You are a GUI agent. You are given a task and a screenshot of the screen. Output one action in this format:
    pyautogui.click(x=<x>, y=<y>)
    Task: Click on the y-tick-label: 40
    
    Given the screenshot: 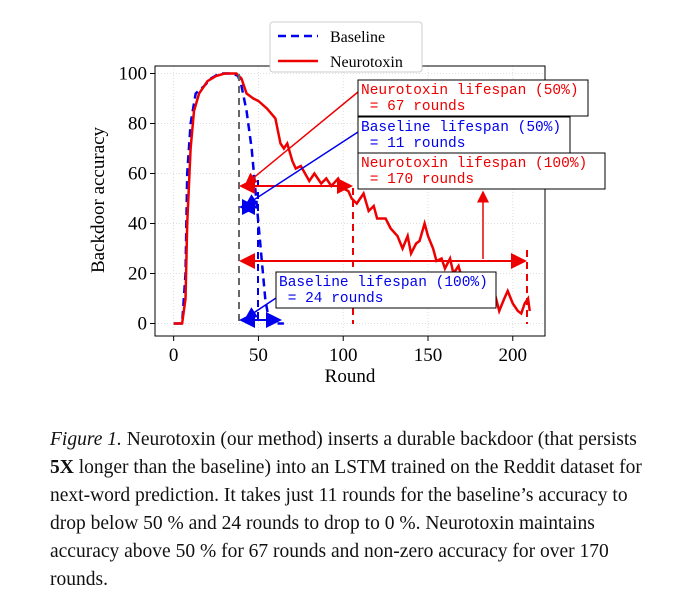 What is the action you would take?
    pyautogui.click(x=137, y=224)
    